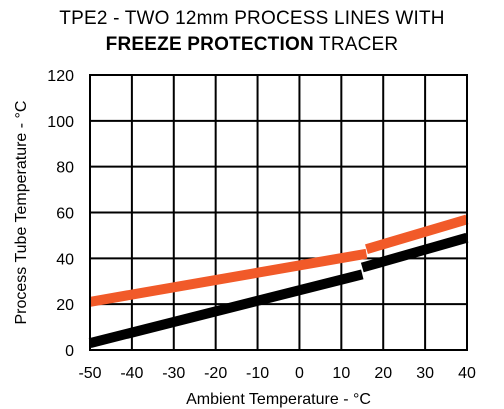  I want to click on x-tick-label: -50, so click(89, 373).